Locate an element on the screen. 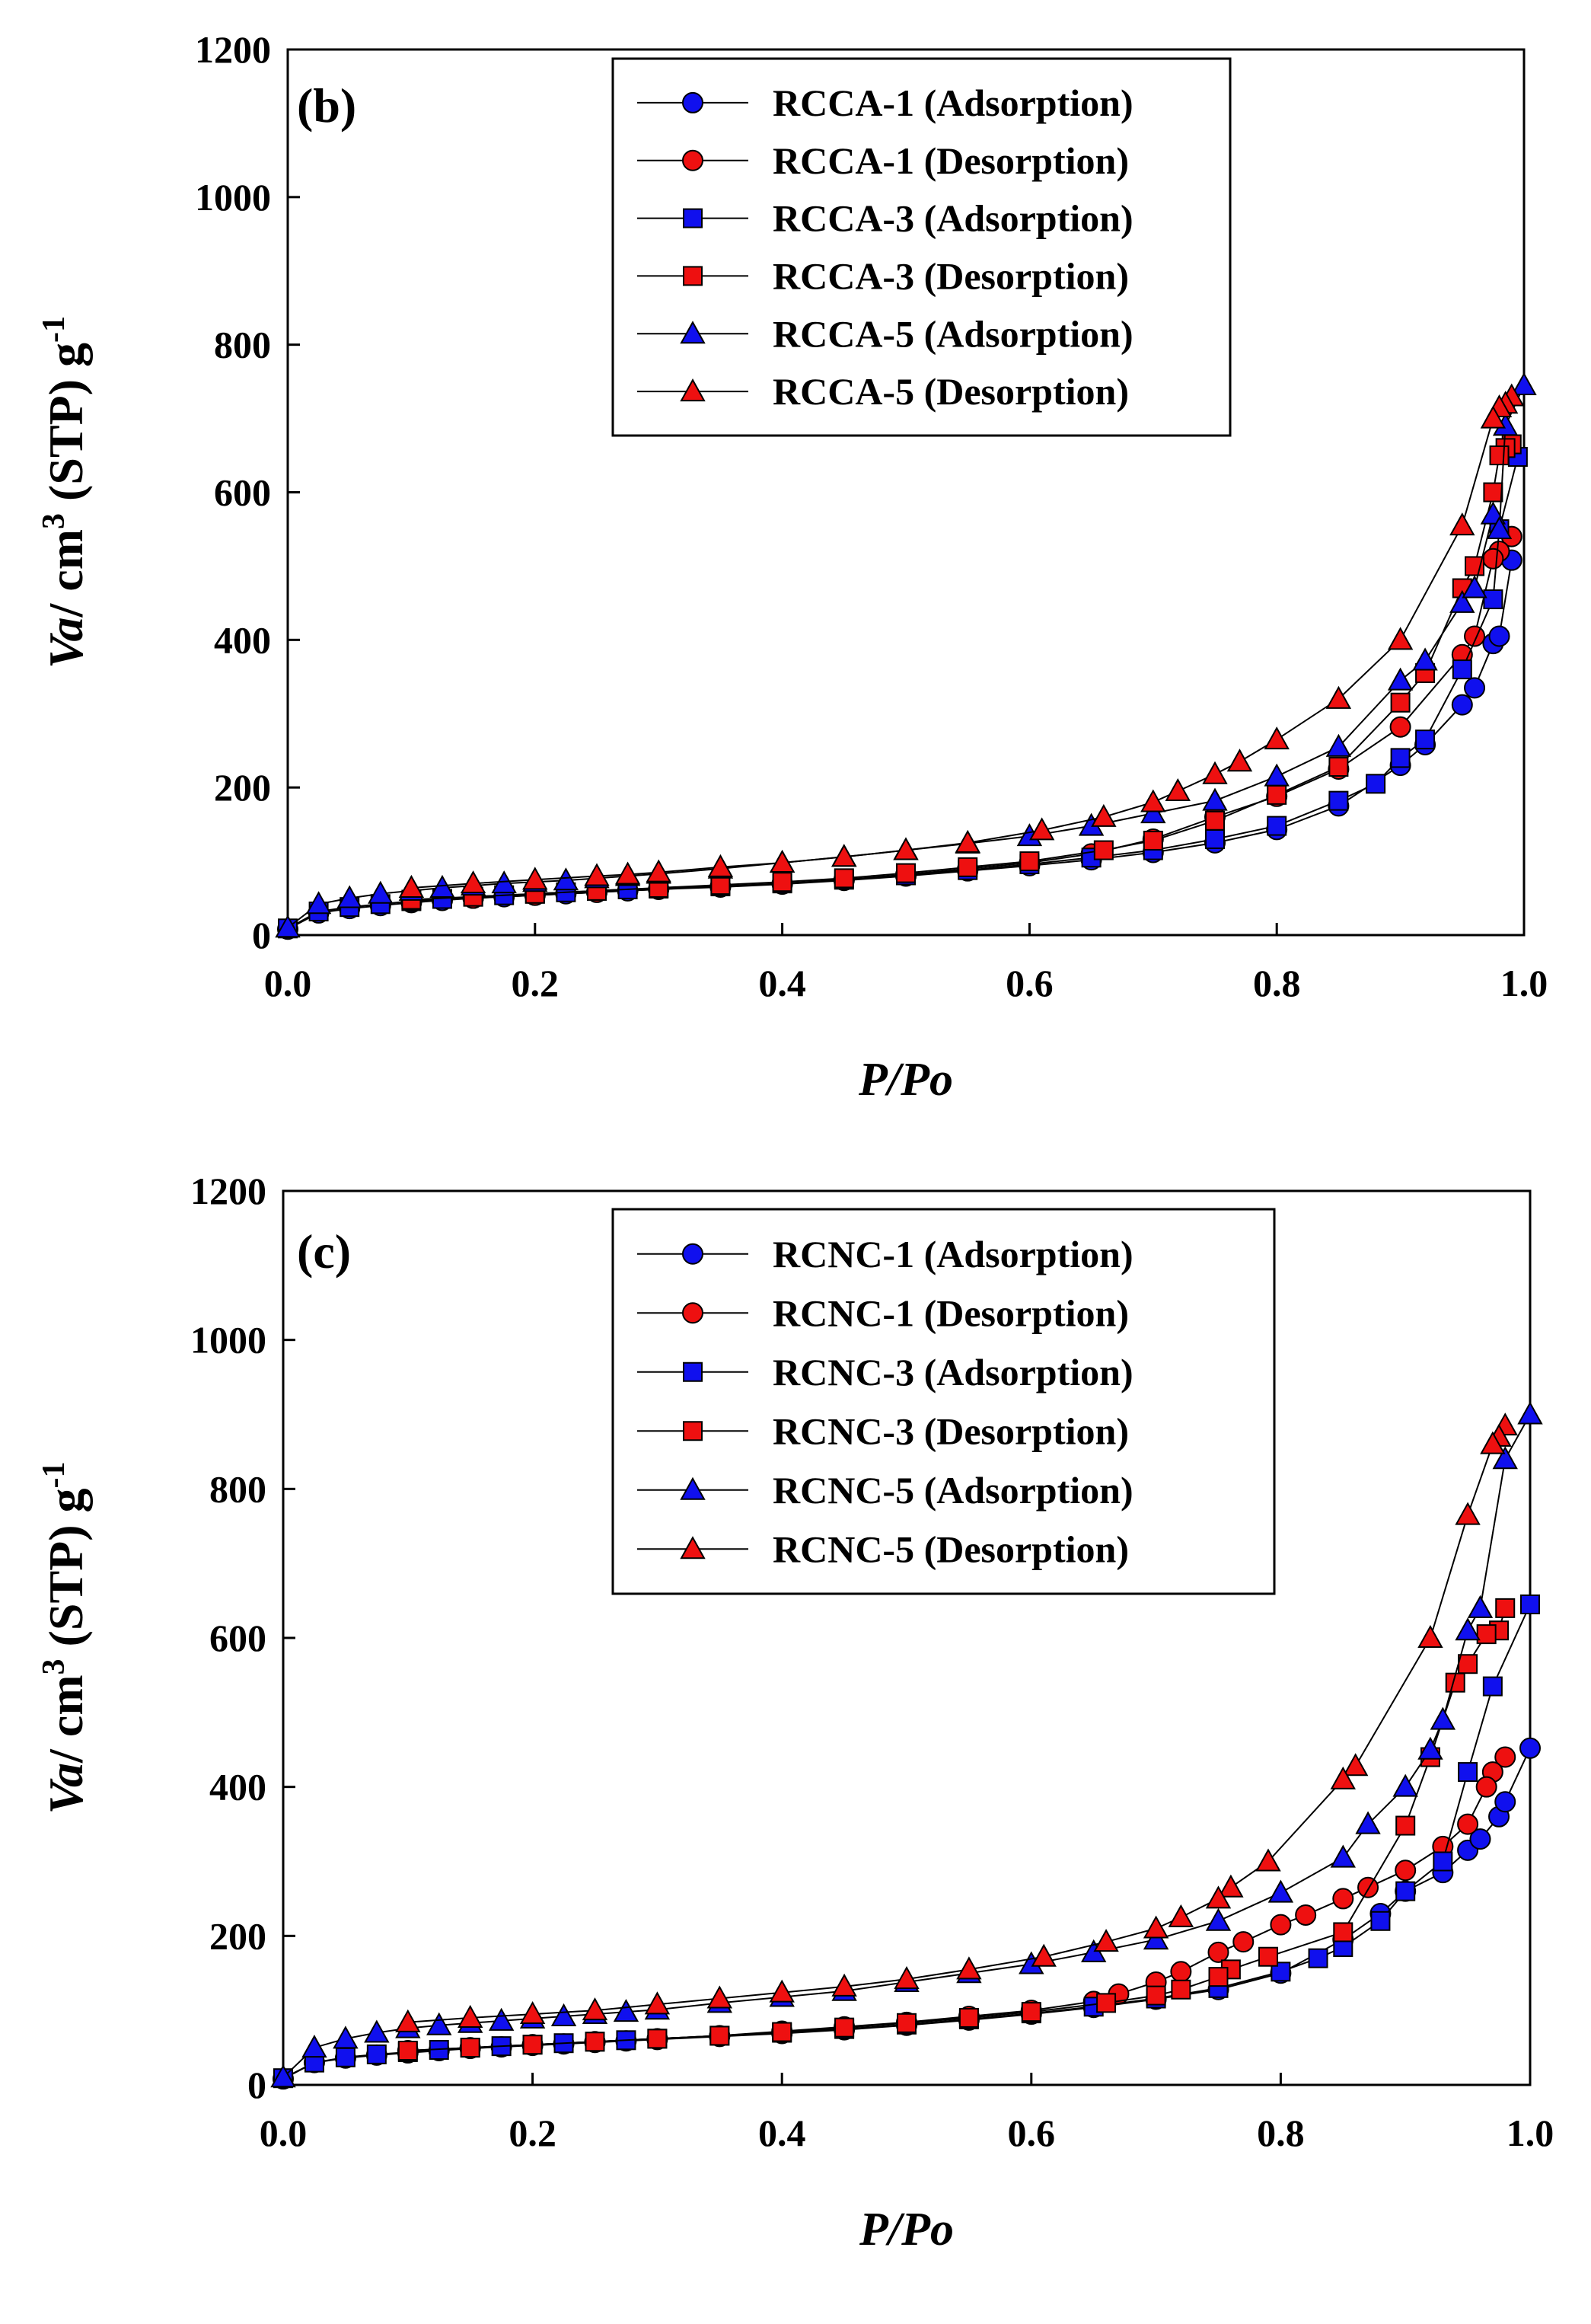  y-axis-label-part: 3 is located at coordinates (54, 521).